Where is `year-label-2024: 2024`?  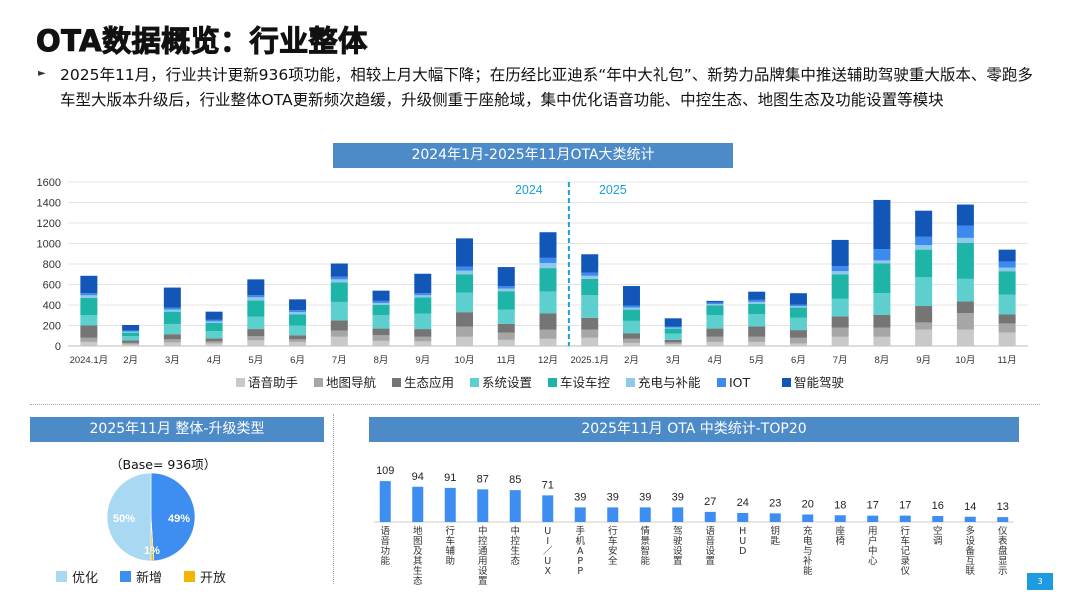 year-label-2024: 2024 is located at coordinates (529, 190).